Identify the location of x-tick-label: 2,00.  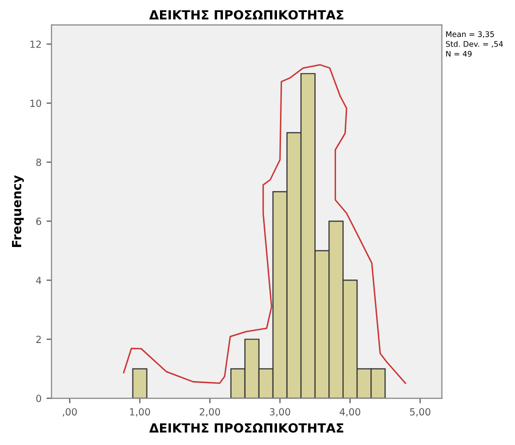
(210, 412).